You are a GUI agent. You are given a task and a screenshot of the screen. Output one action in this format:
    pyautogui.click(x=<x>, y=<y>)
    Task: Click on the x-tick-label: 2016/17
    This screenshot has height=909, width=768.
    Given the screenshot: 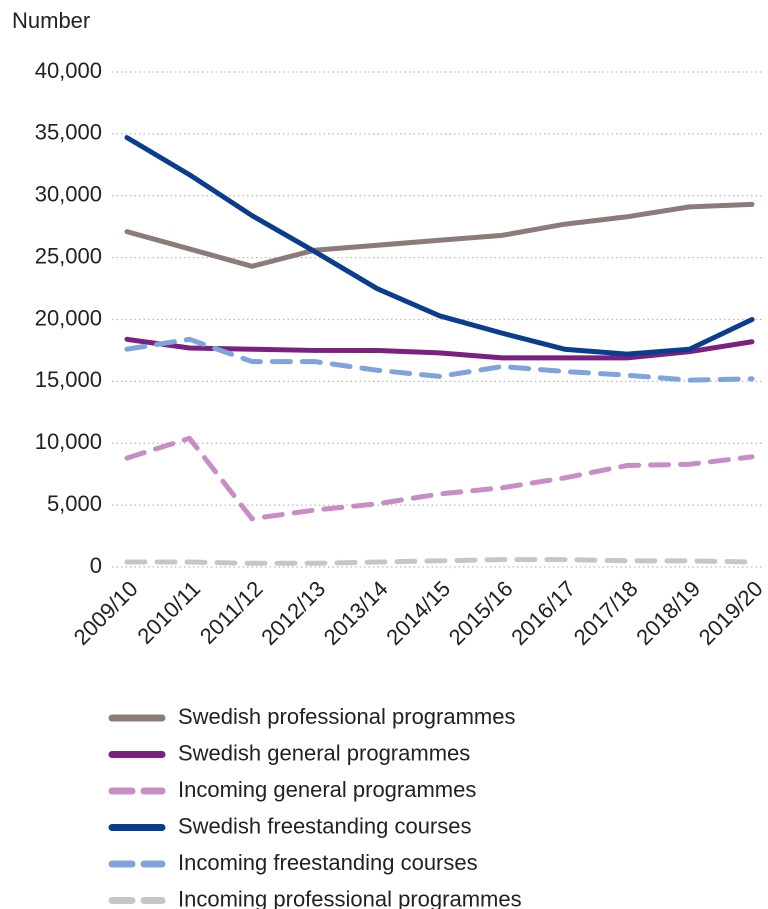 What is the action you would take?
    pyautogui.click(x=543, y=613)
    